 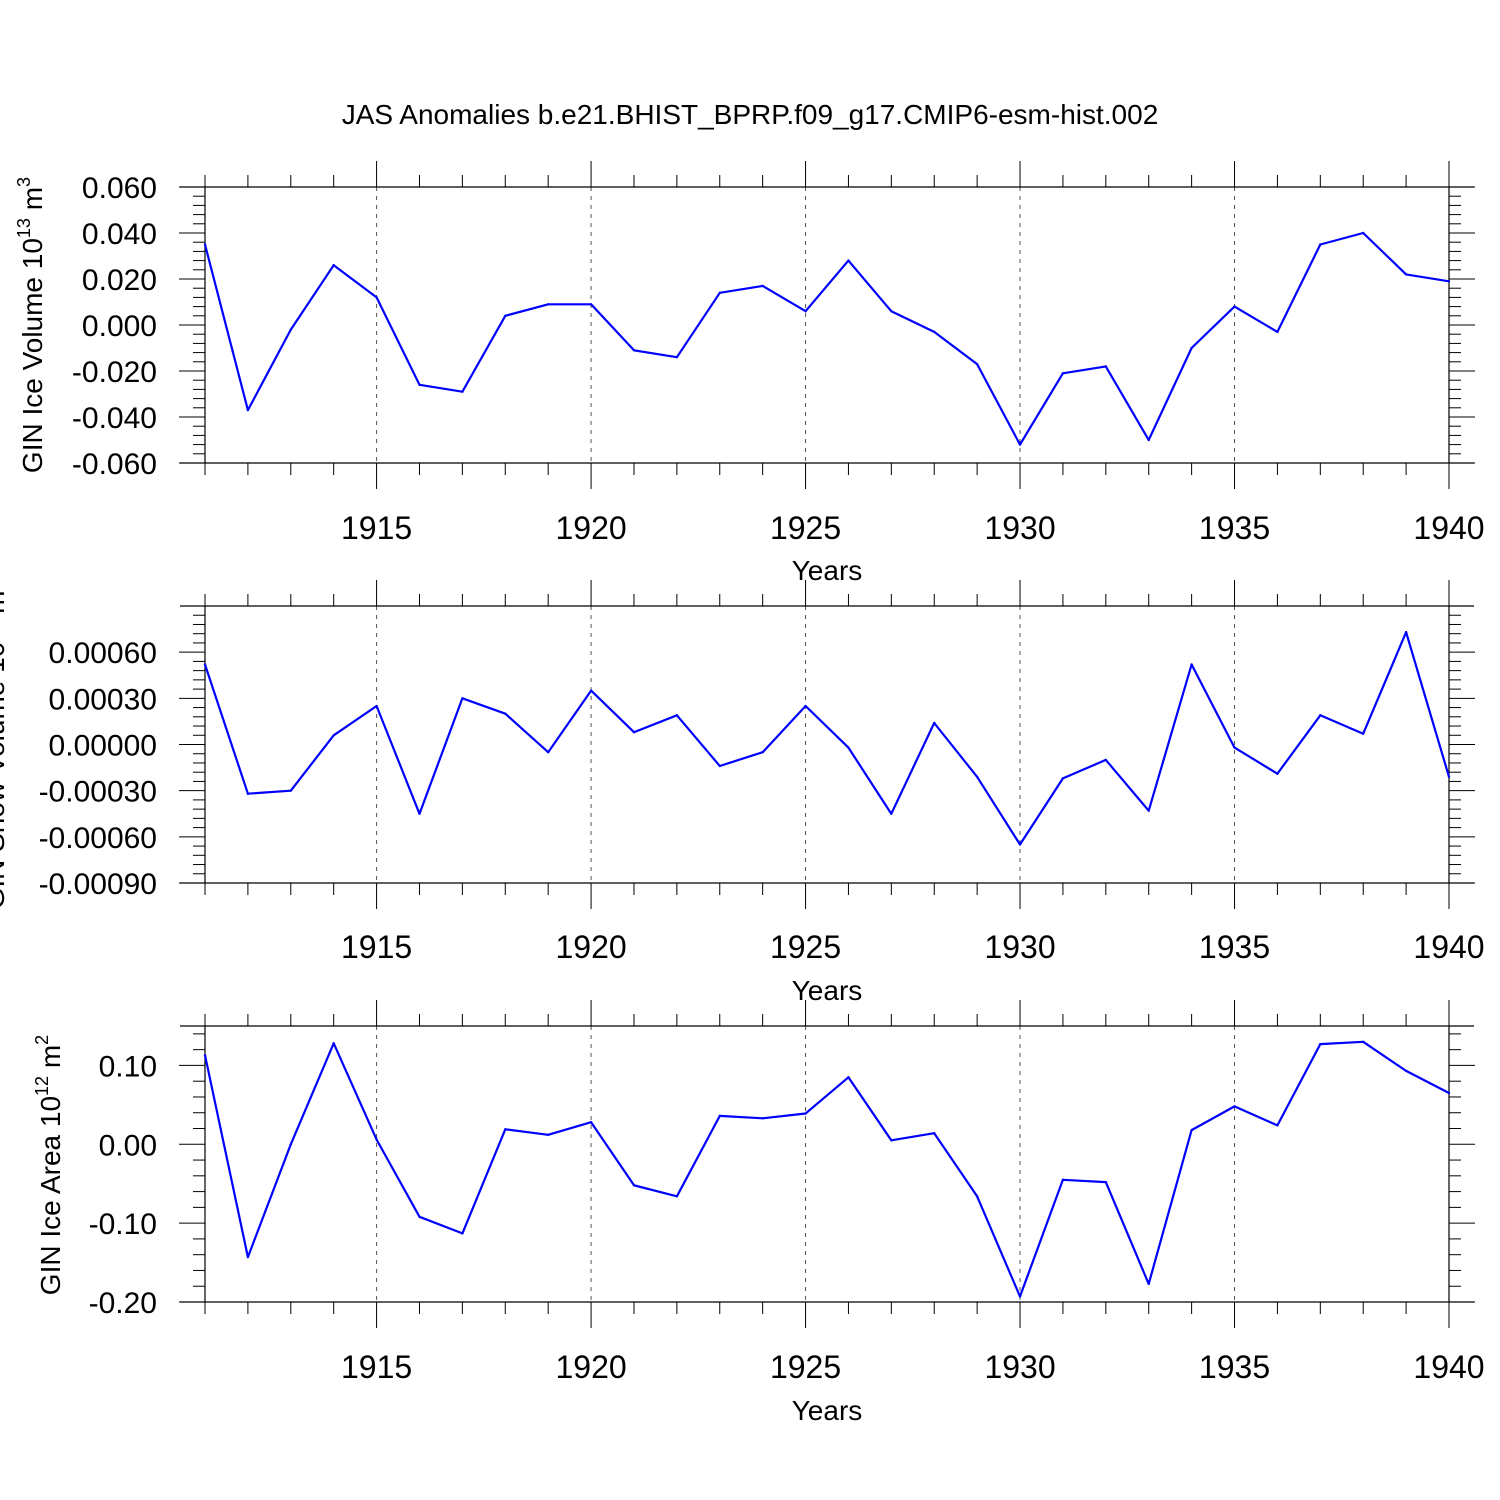 What do you see at coordinates (119, 326) in the screenshot?
I see `y-tick-label: 0.000` at bounding box center [119, 326].